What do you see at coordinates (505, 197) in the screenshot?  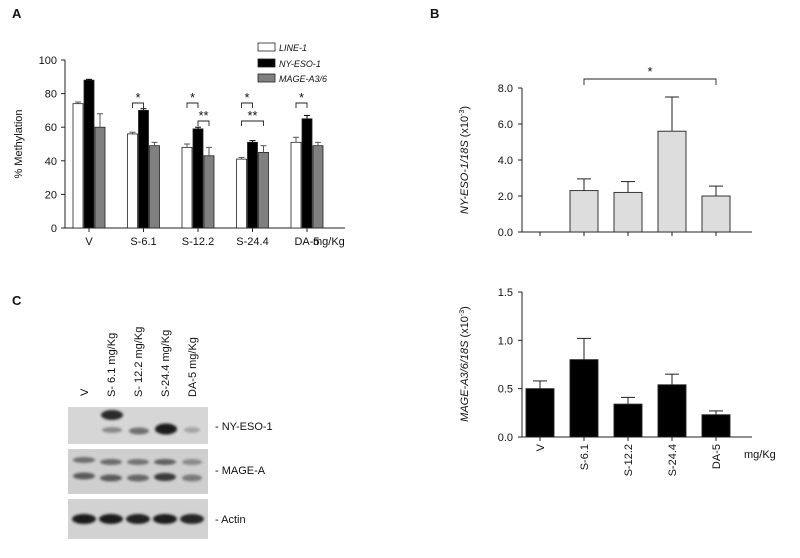 I see `chart-b-top-y-tick-label: 2.0` at bounding box center [505, 197].